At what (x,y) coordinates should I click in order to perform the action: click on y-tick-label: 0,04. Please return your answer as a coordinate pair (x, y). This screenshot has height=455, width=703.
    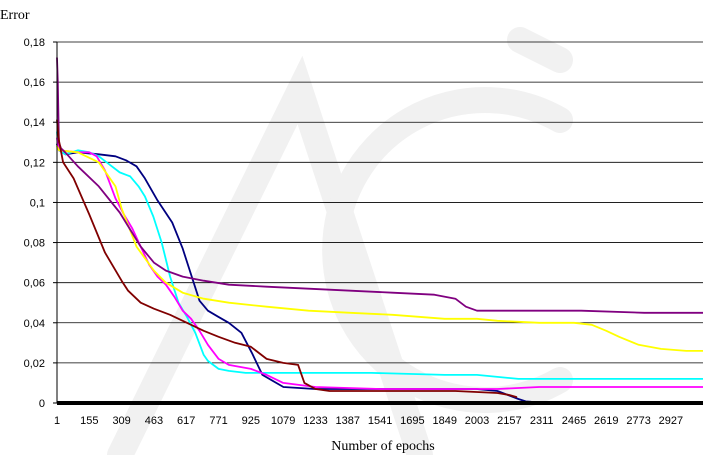
    Looking at the image, I should click on (34, 324).